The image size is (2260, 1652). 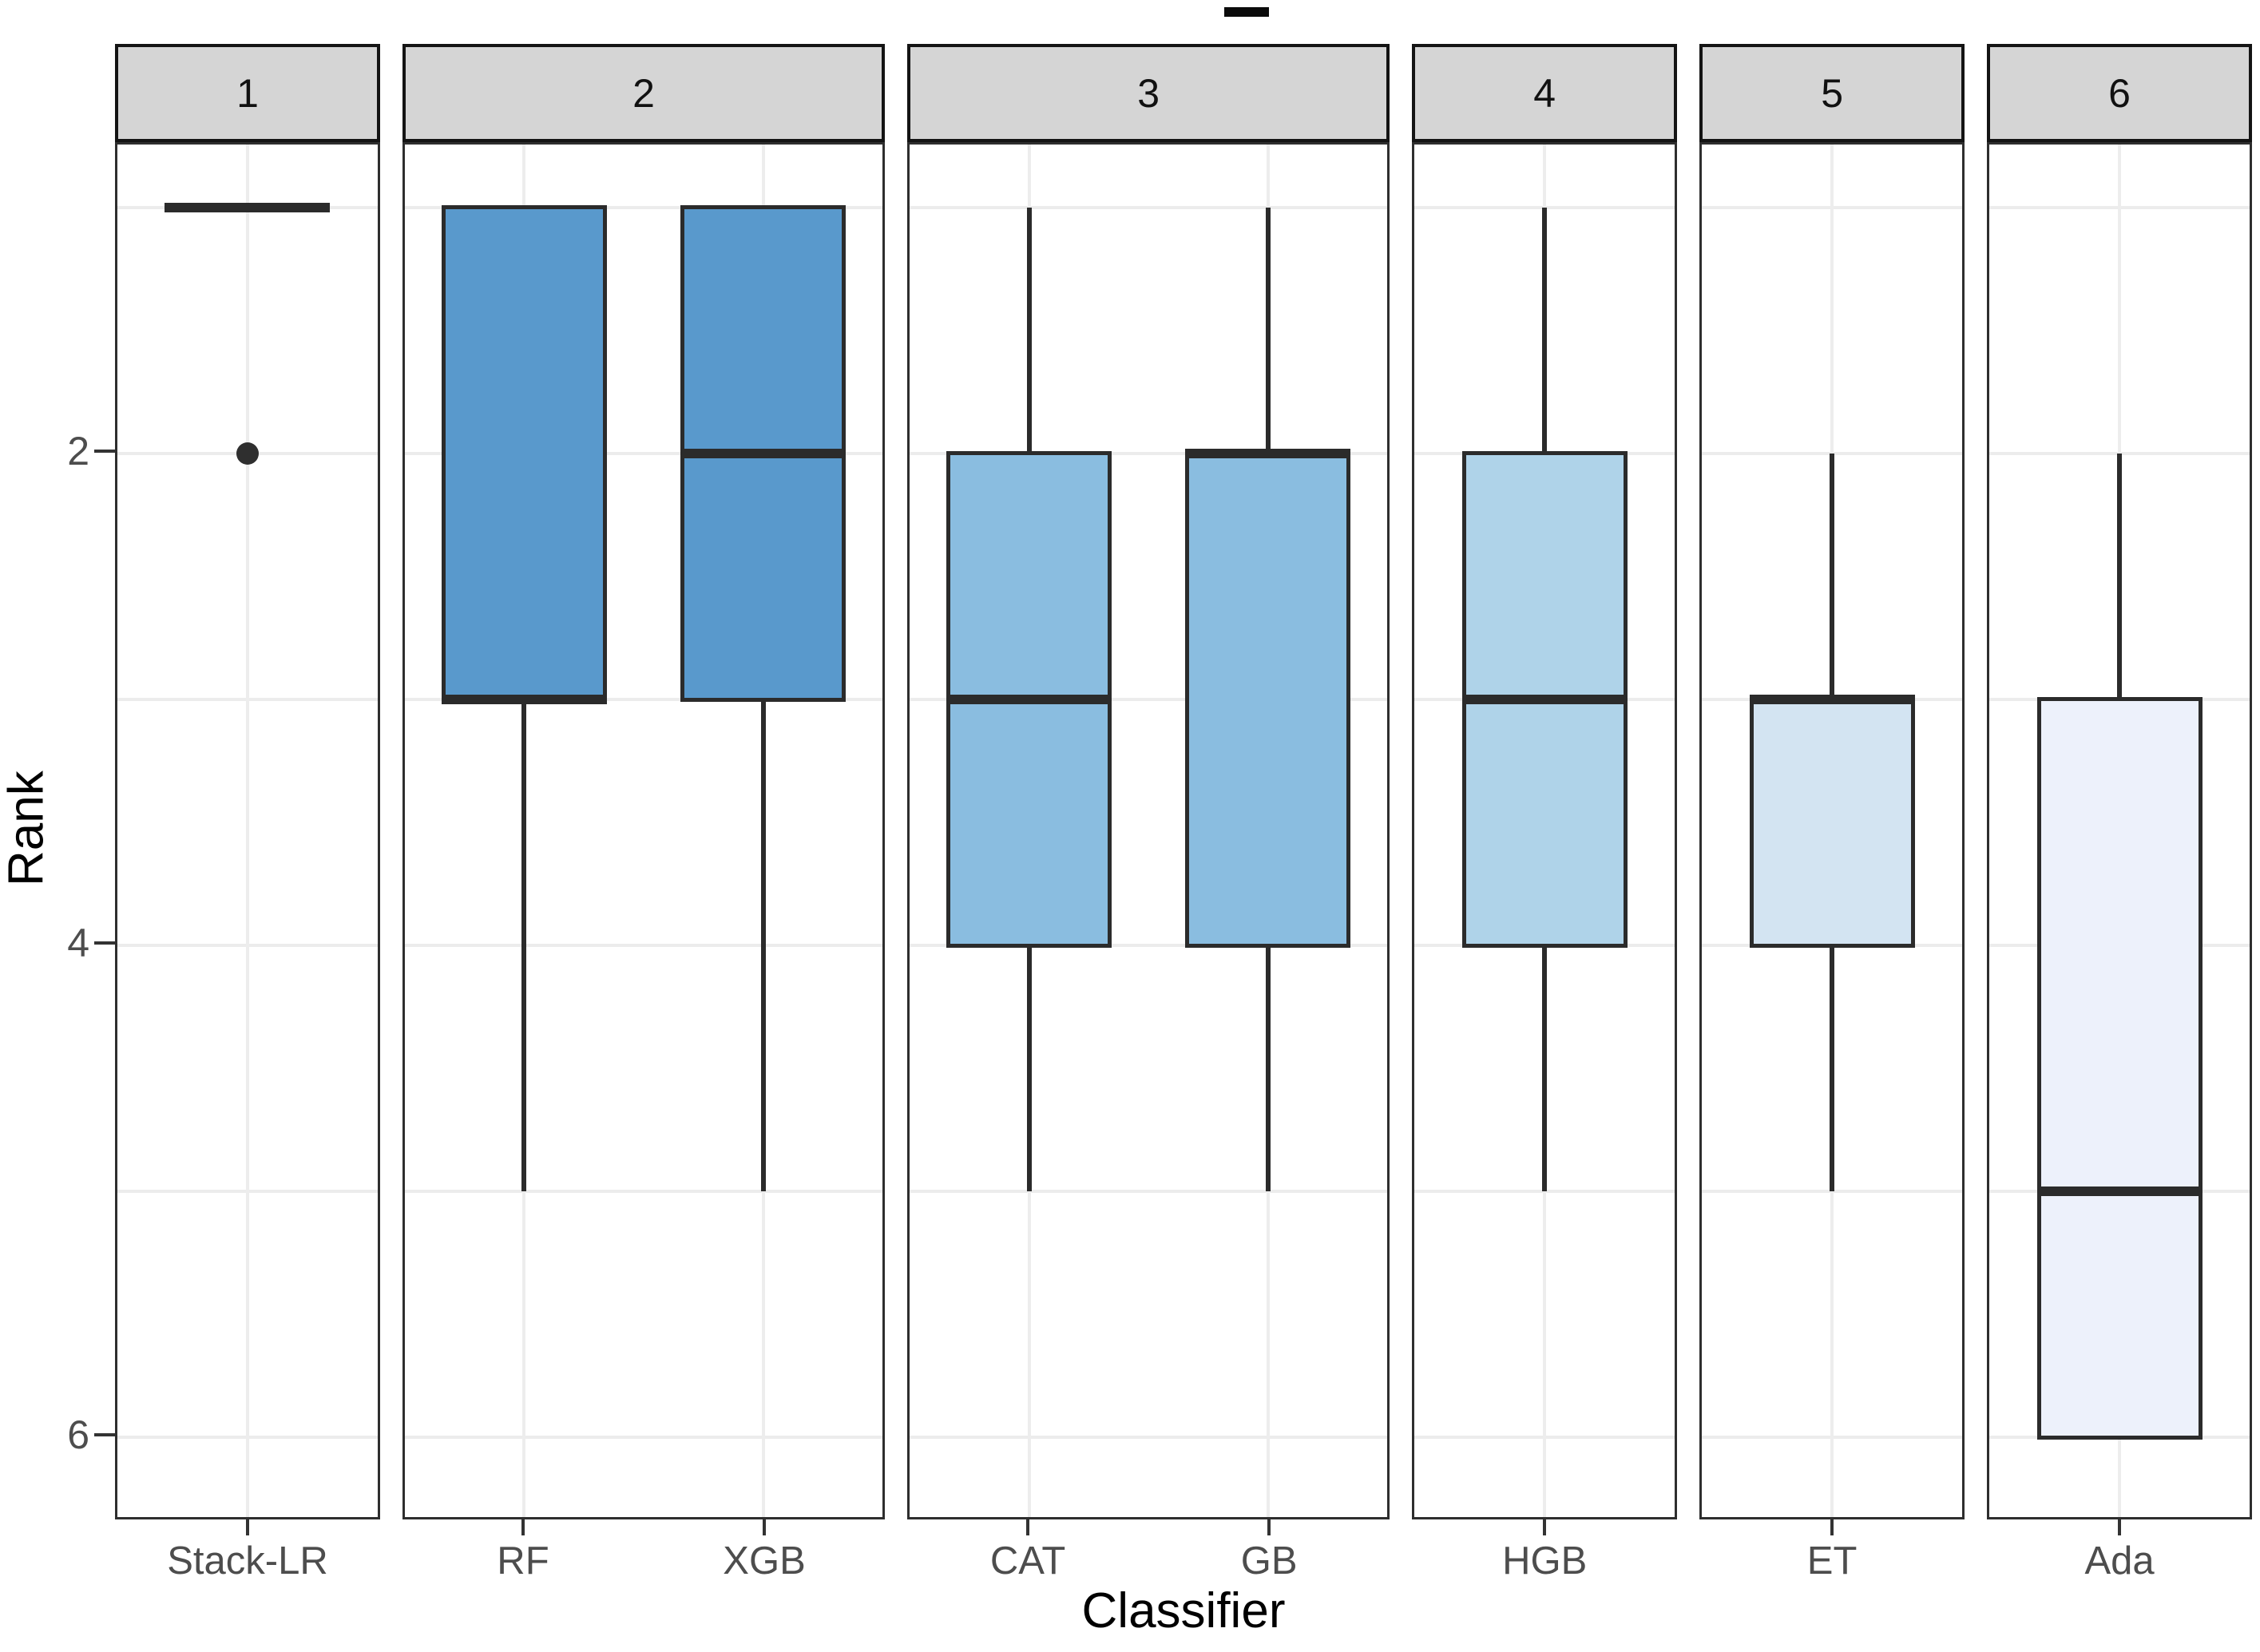 What do you see at coordinates (78, 1434) in the screenshot?
I see `y-tick-label: 6` at bounding box center [78, 1434].